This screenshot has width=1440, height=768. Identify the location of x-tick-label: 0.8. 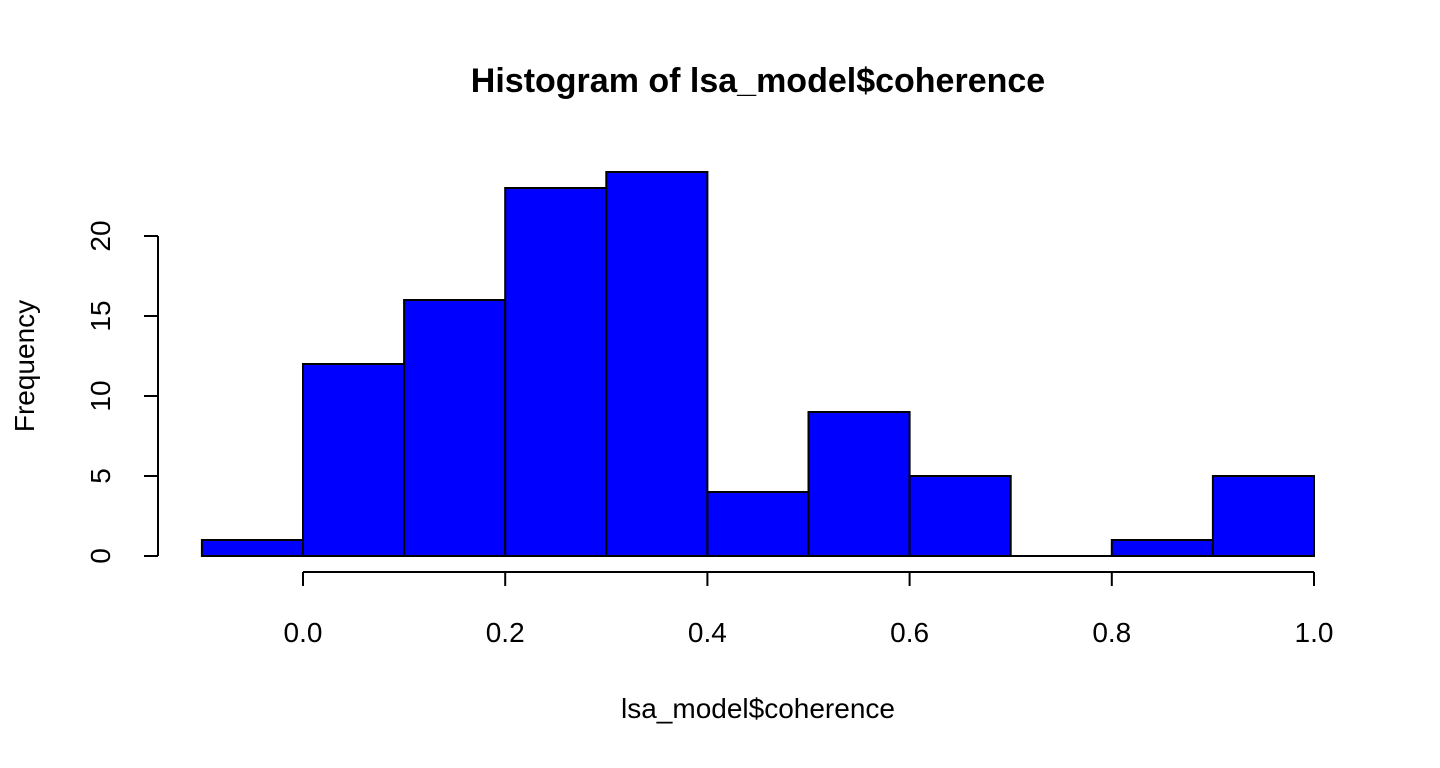
(1111, 632).